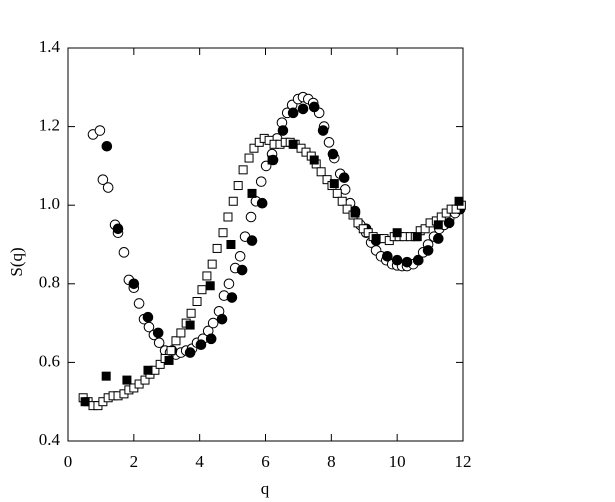 The image size is (615, 502). I want to click on y-tick-label: 0.4, so click(50, 439).